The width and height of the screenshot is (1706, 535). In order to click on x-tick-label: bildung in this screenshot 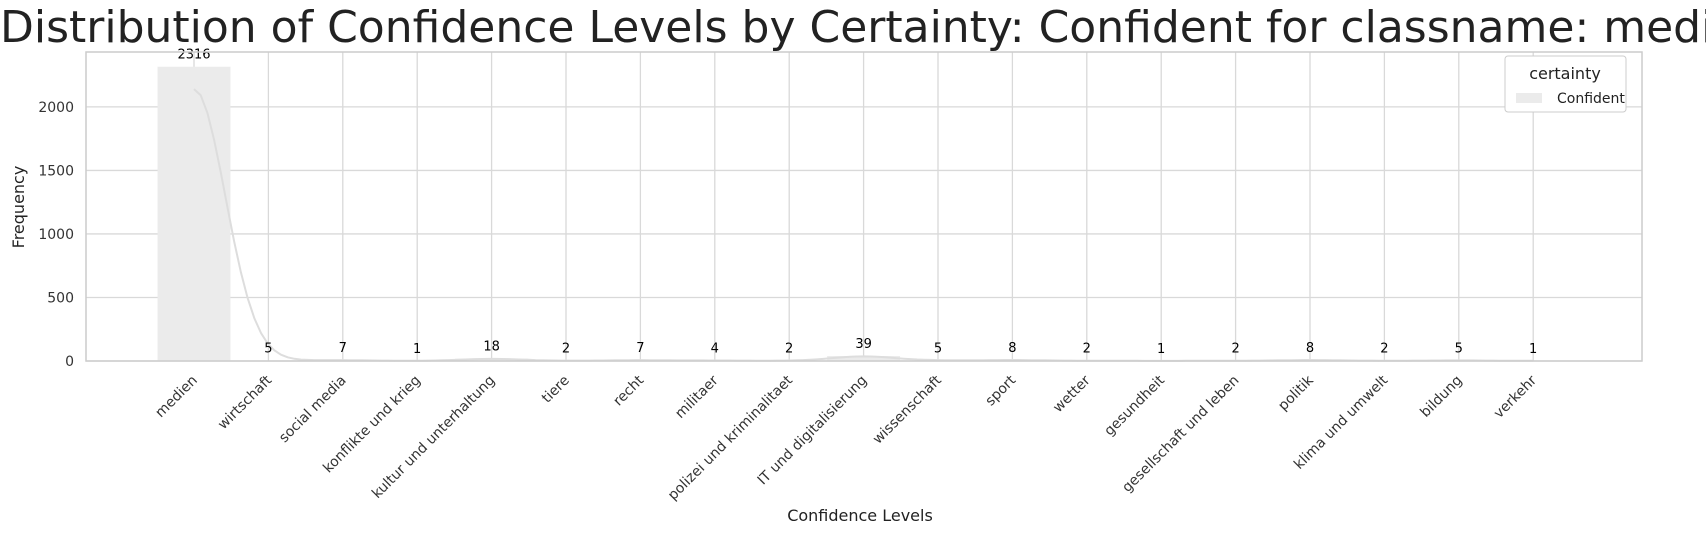, I will do `click(1441, 397)`.